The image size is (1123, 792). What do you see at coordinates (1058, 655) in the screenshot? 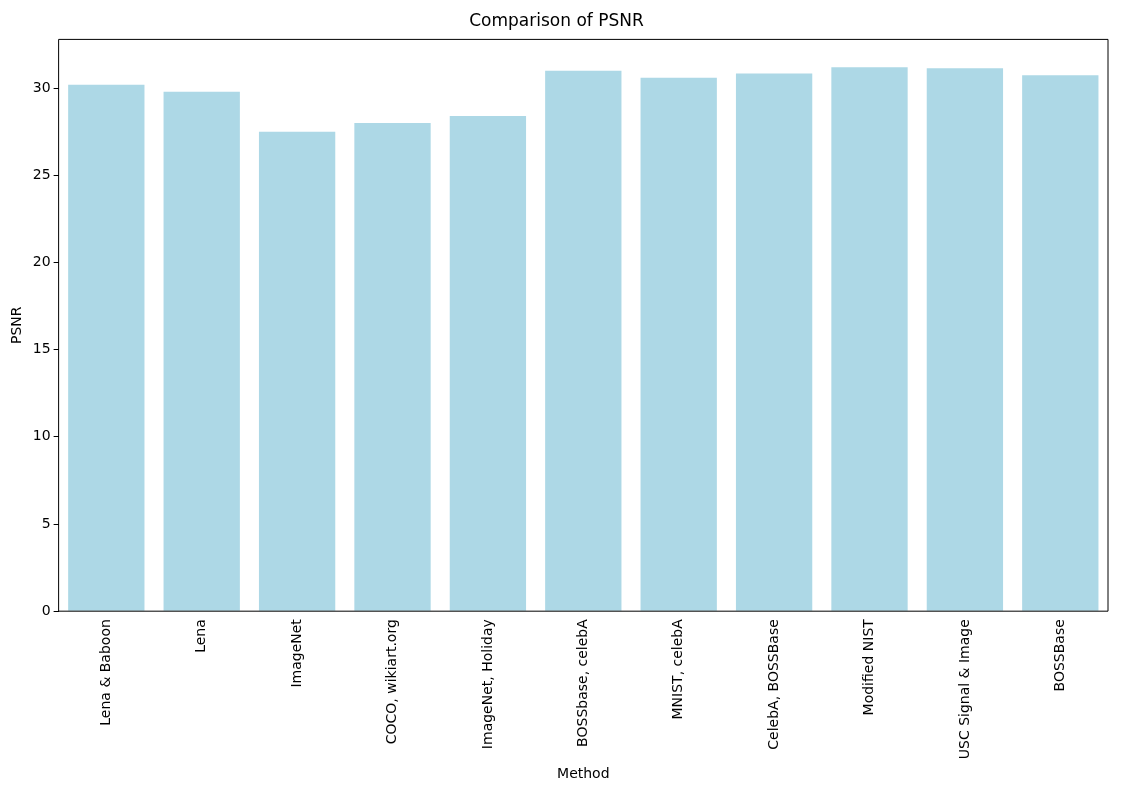
I see `x-tick-label: BOSSBase` at bounding box center [1058, 655].